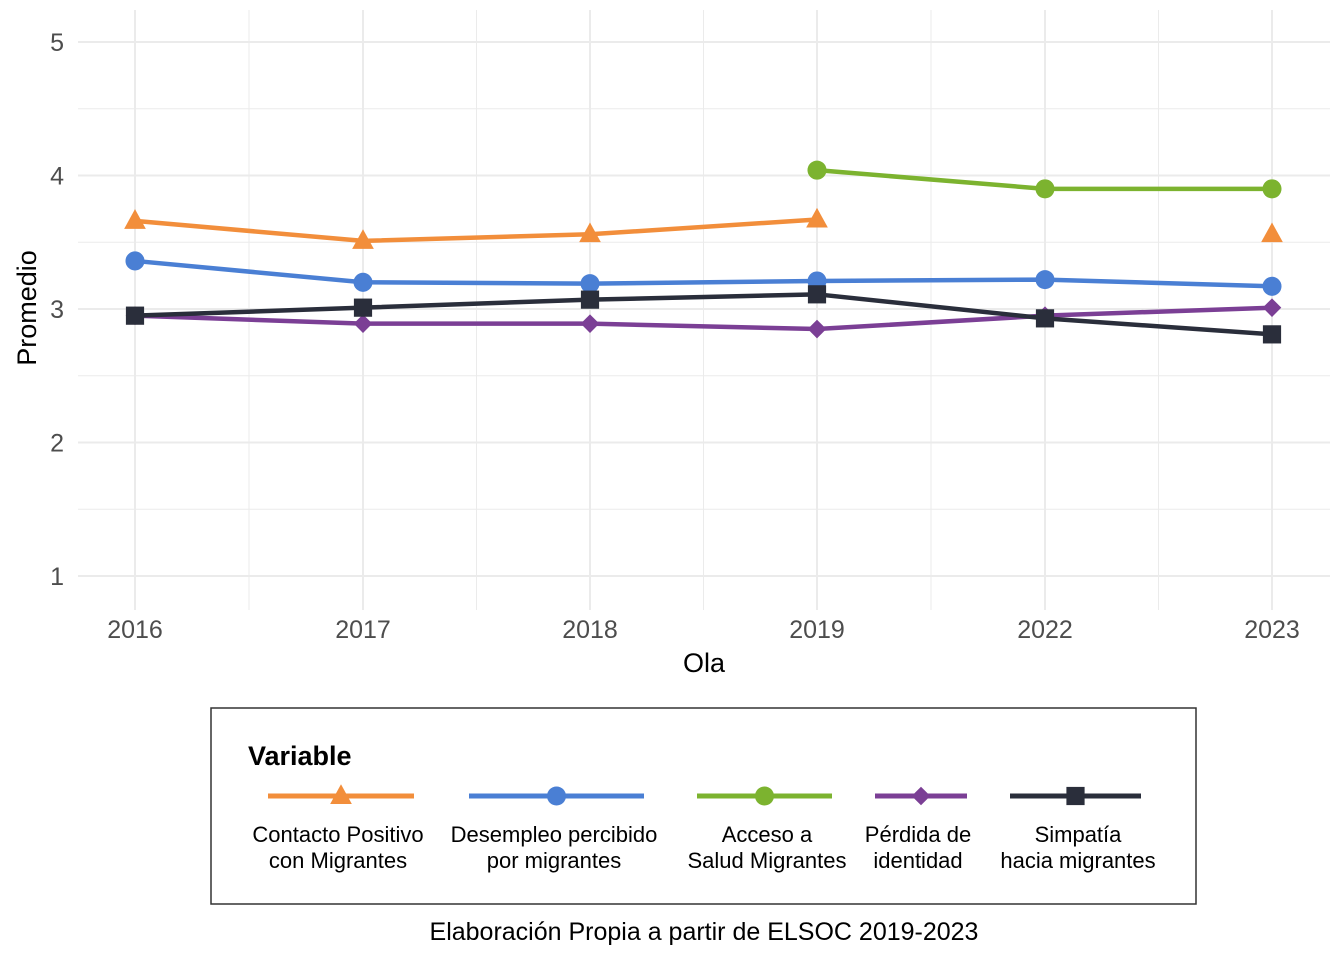 This screenshot has width=1344, height=960. Describe the element at coordinates (590, 630) in the screenshot. I see `x-tick-label: 2018` at that location.